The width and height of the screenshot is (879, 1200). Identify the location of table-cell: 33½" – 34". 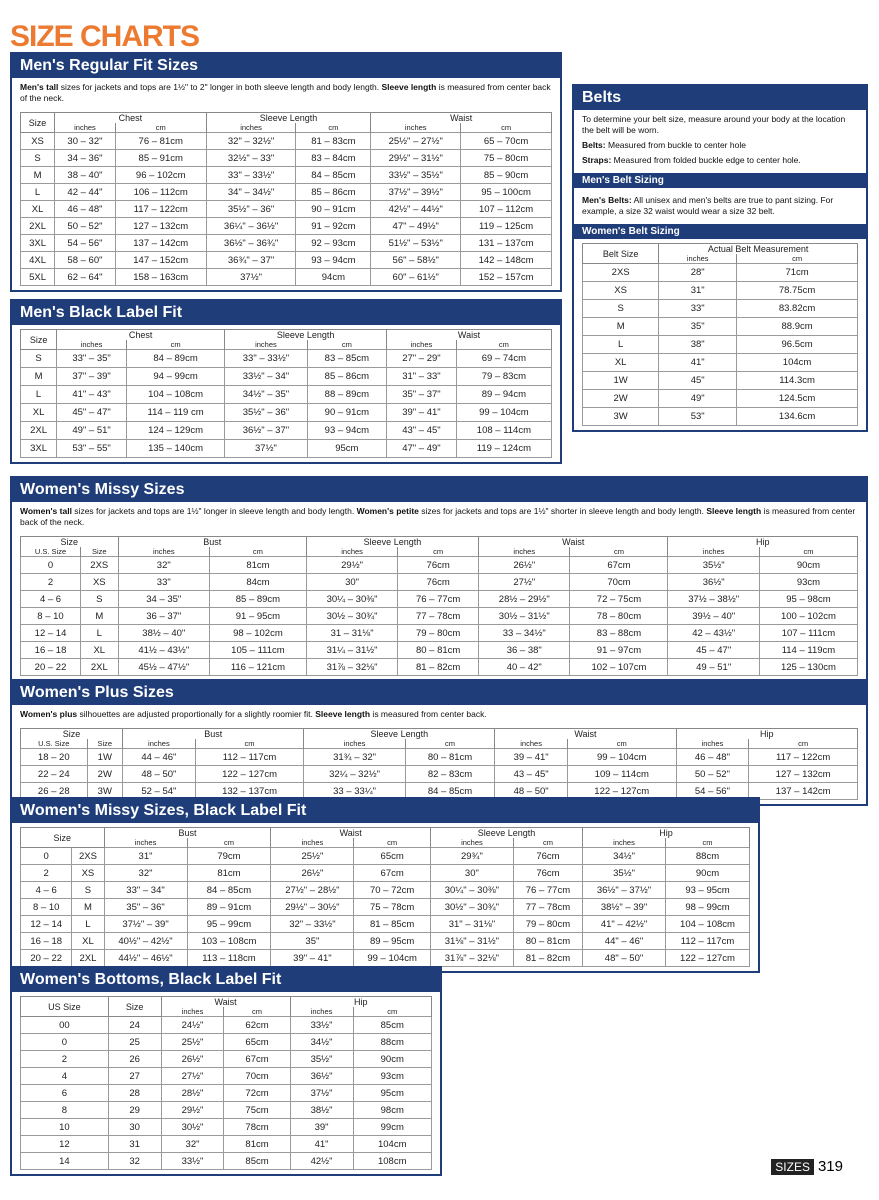
(266, 376).